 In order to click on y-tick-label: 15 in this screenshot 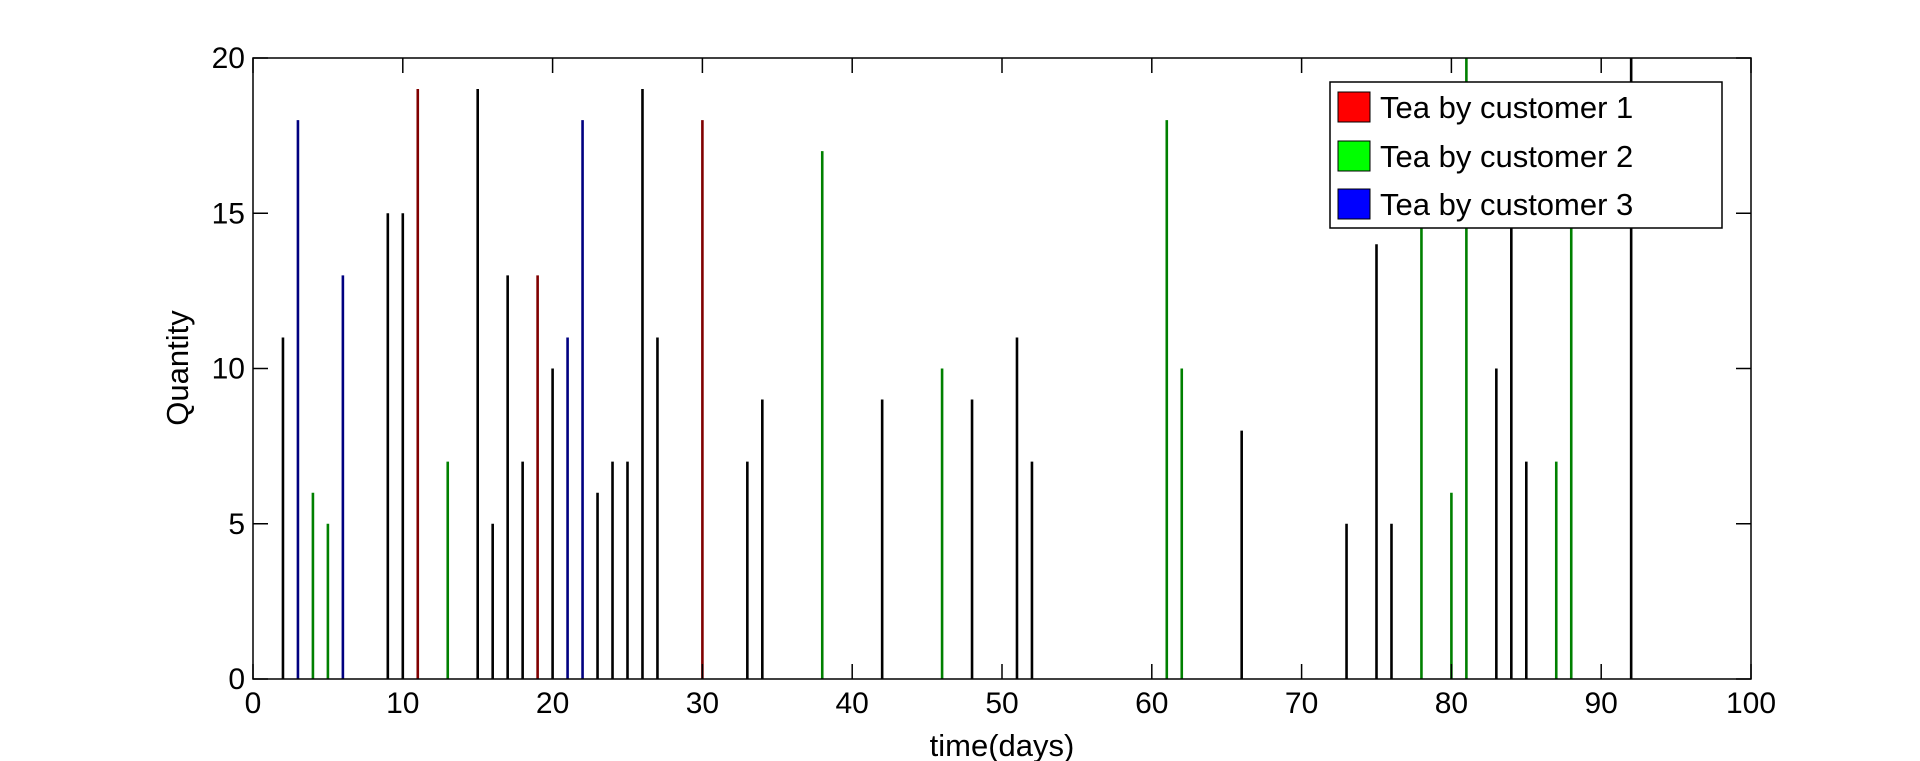, I will do `click(228, 213)`.